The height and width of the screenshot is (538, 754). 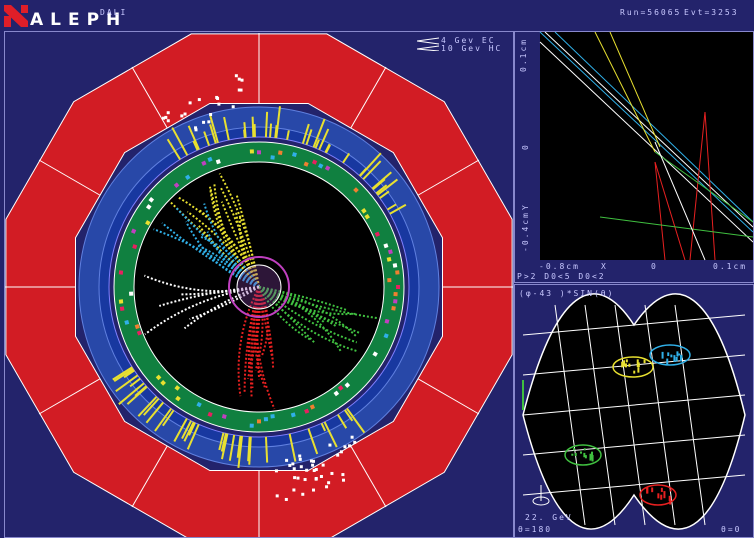 I want to click on theta-right-label: θ=0, so click(x=731, y=529).